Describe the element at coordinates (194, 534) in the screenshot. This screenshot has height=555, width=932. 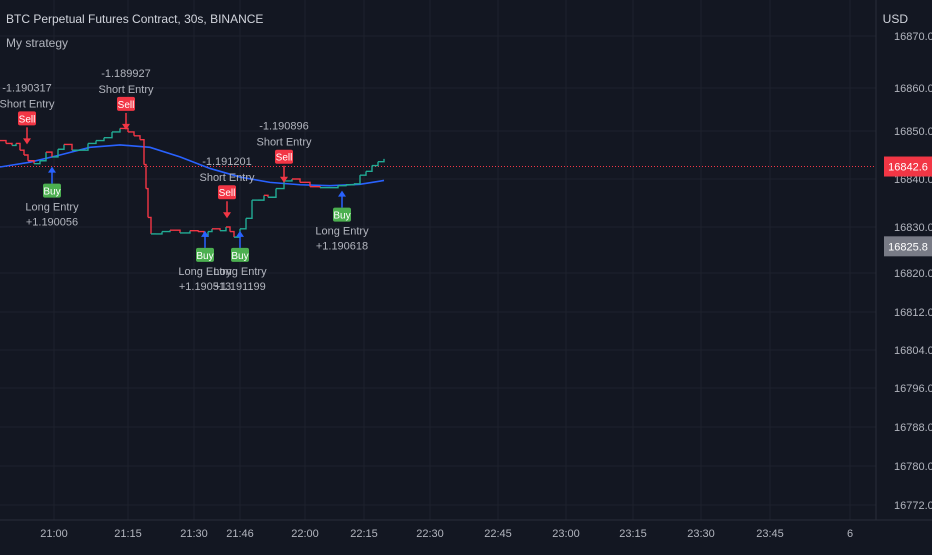
I see `x-tick-label: 21:30` at that location.